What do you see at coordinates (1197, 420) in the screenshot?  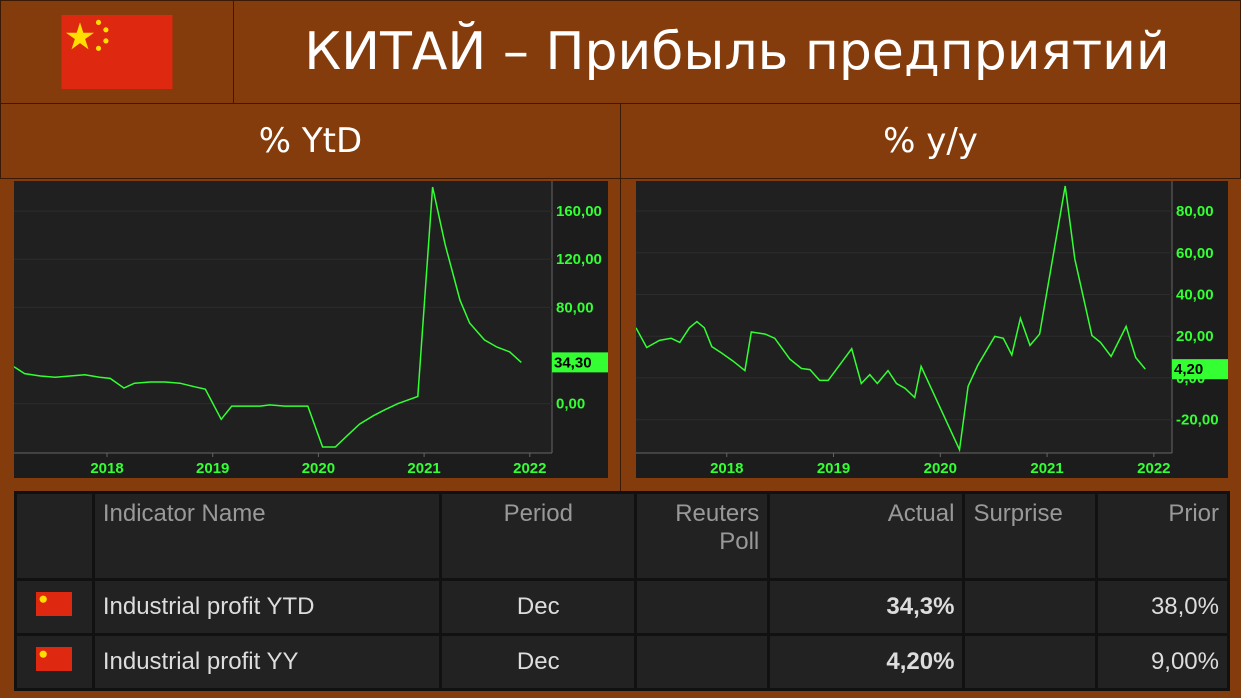 I see `y-tick-label: -20,00` at bounding box center [1197, 420].